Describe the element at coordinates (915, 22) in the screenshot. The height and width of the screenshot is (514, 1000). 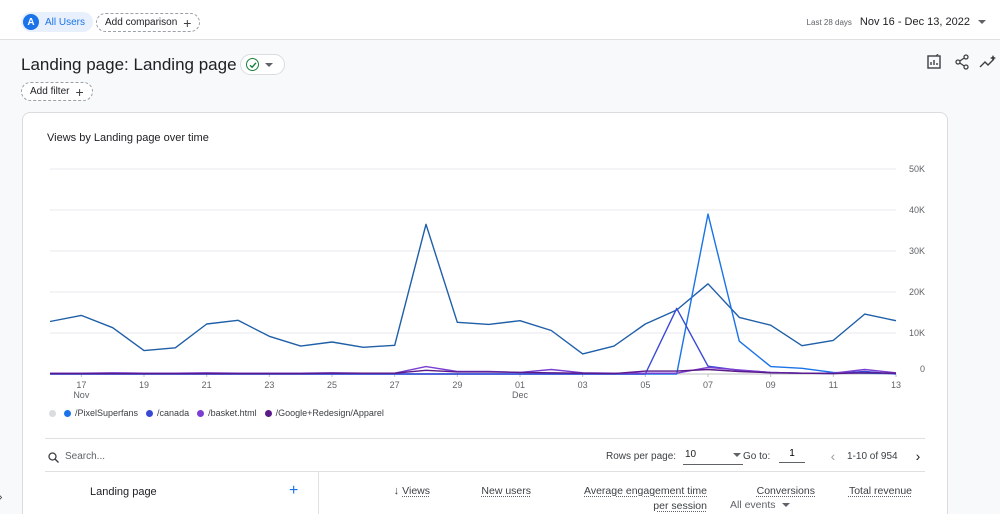
I see `date-range-value: Nov 16 - Dec 13, 2022` at that location.